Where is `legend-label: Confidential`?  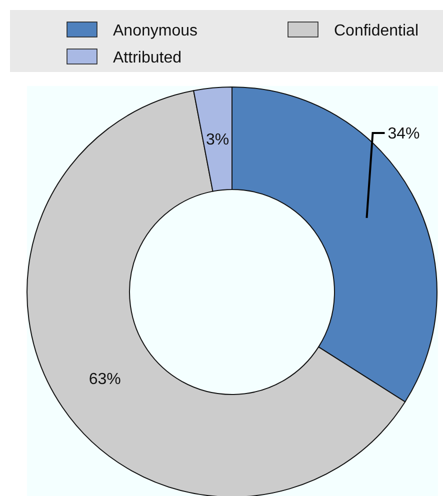
legend-label: Confidential is located at coordinates (376, 31).